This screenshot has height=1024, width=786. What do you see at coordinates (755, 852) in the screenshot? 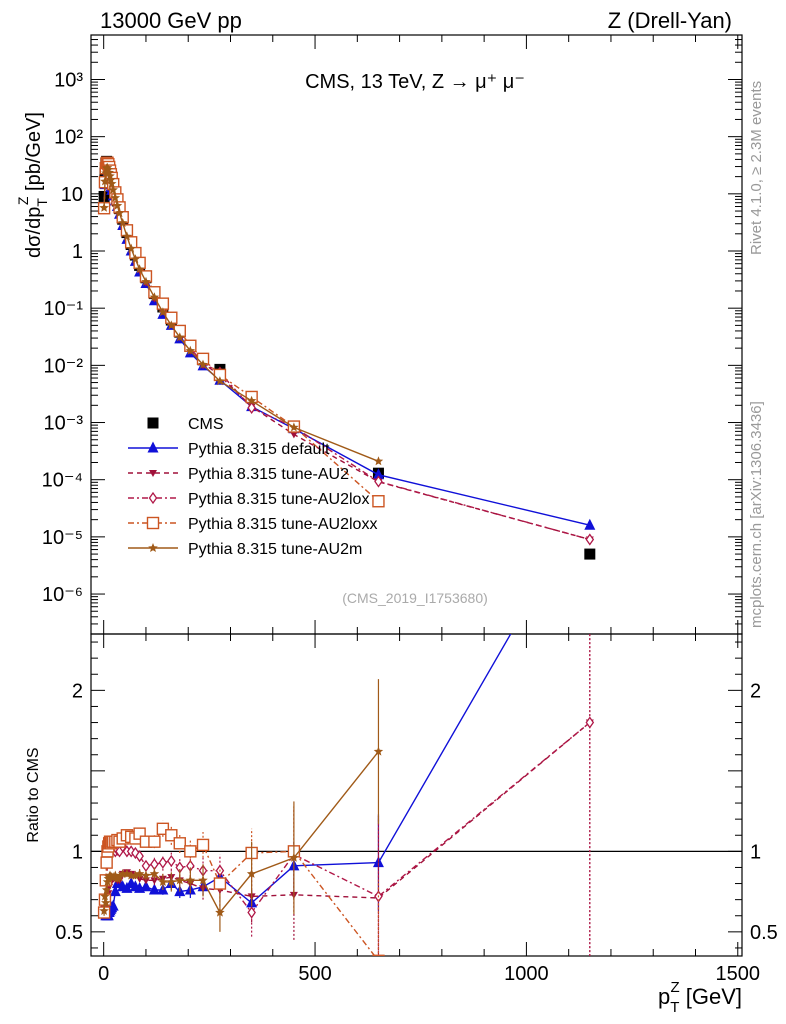
I see `ratio-y-tick-label-right: 1` at bounding box center [755, 852].